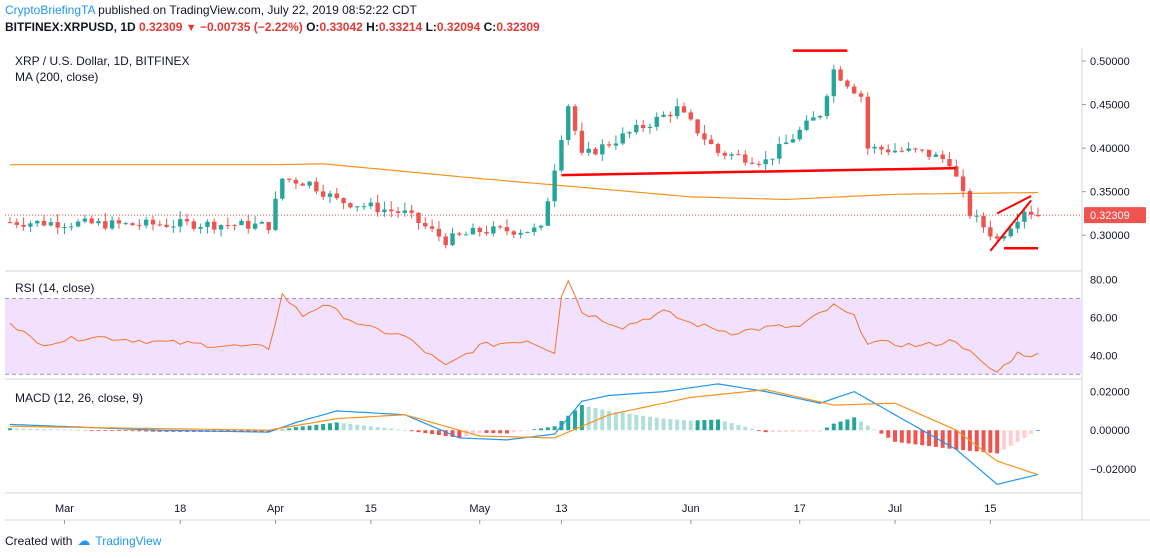  Describe the element at coordinates (479, 509) in the screenshot. I see `time-tick-label: May` at that location.